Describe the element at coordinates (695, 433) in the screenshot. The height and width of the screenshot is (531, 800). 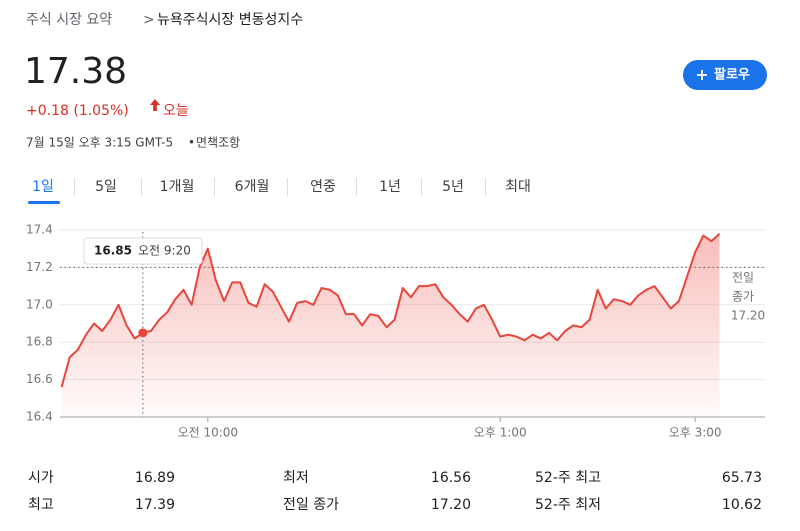
I see `x-tick-label: 오후 3:00` at that location.